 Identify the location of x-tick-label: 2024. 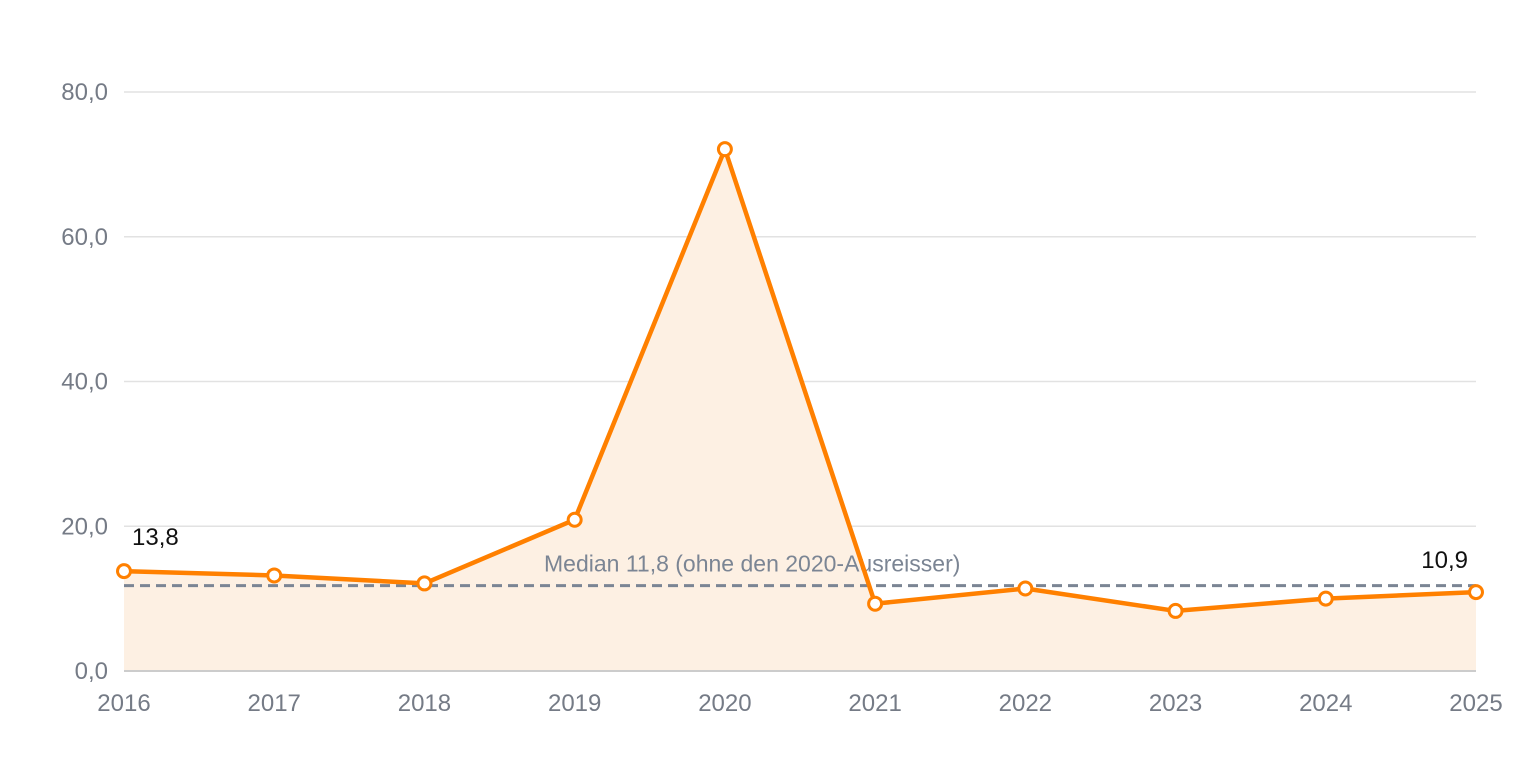
(1325, 703).